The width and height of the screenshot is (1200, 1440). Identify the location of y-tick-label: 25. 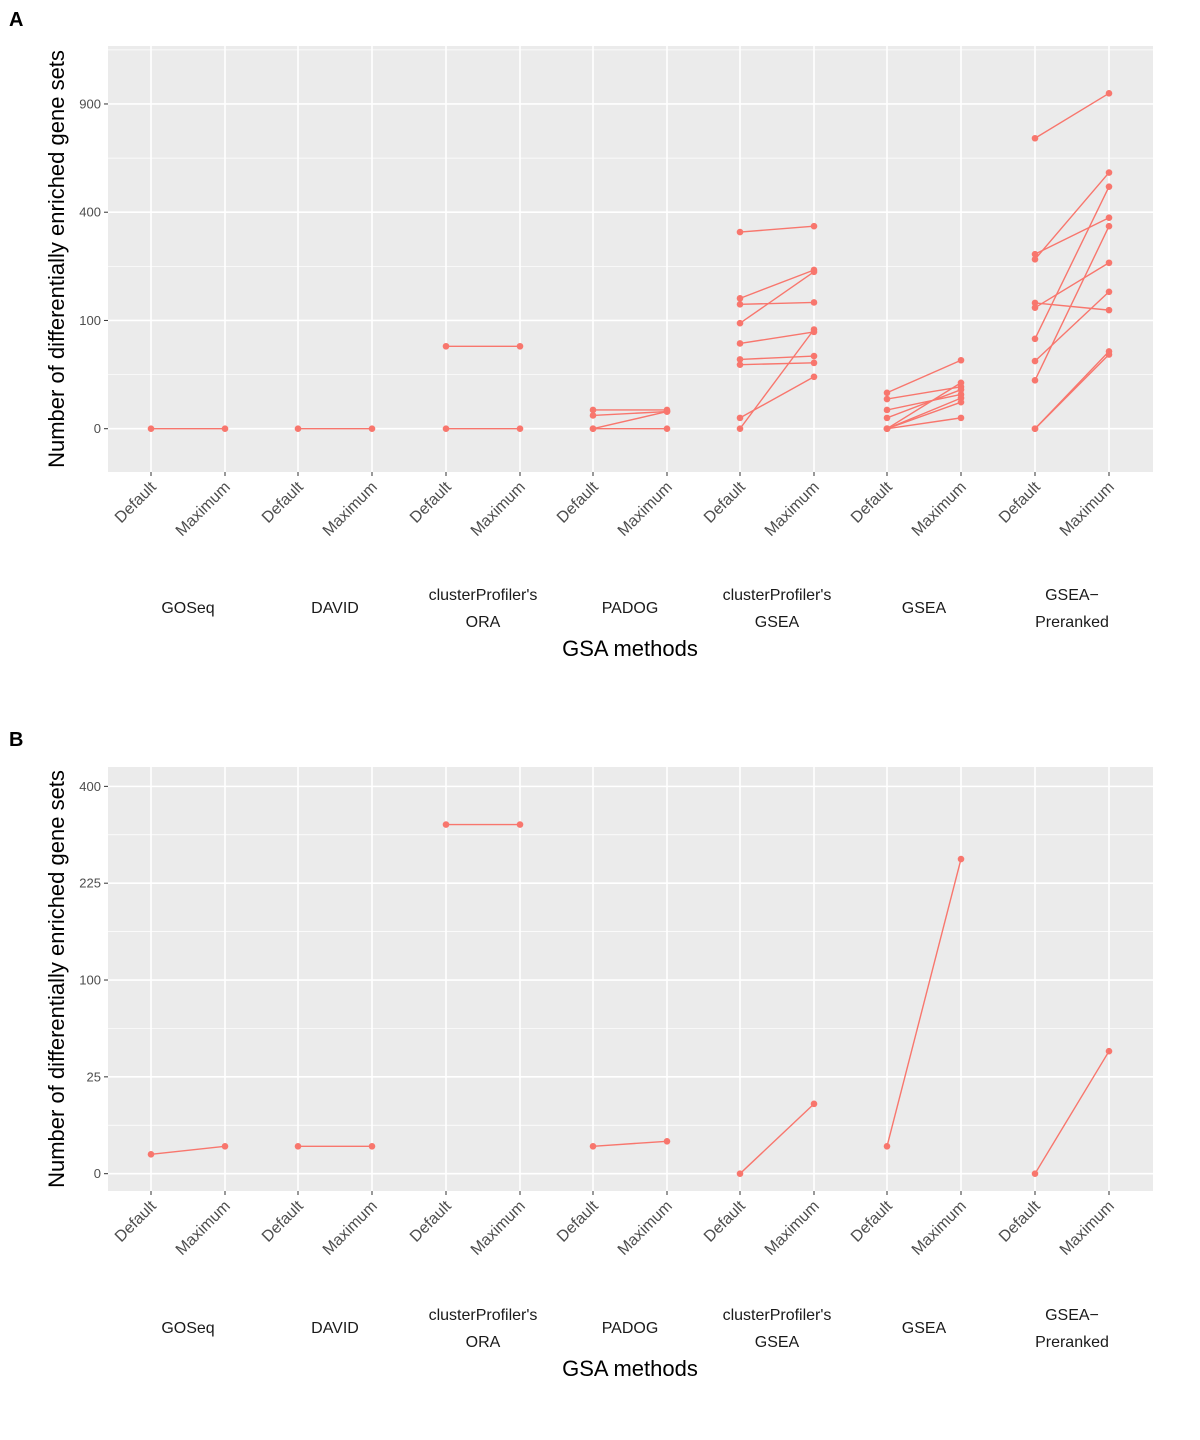
(94, 1076).